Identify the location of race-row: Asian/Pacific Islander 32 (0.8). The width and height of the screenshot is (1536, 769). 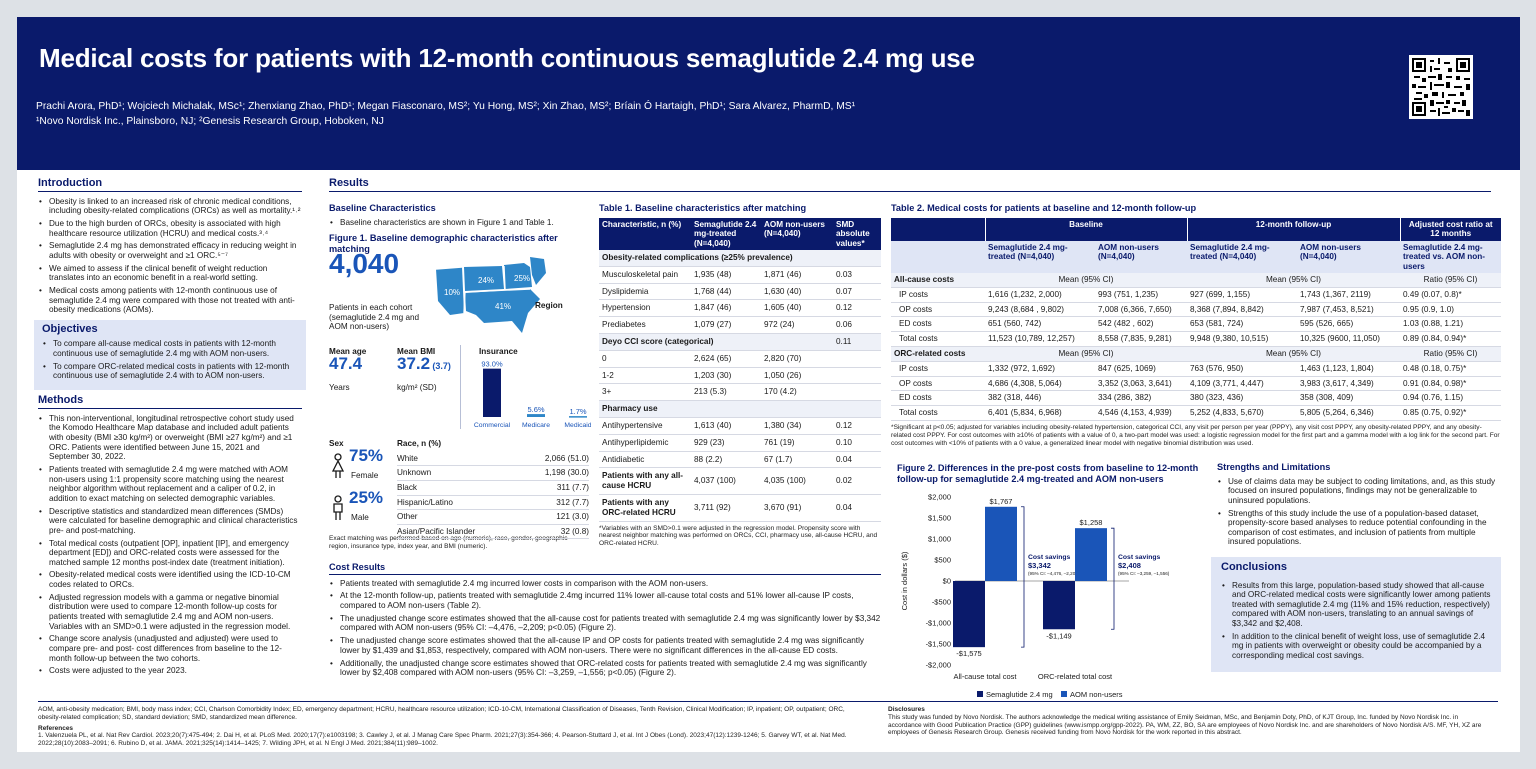
(493, 532).